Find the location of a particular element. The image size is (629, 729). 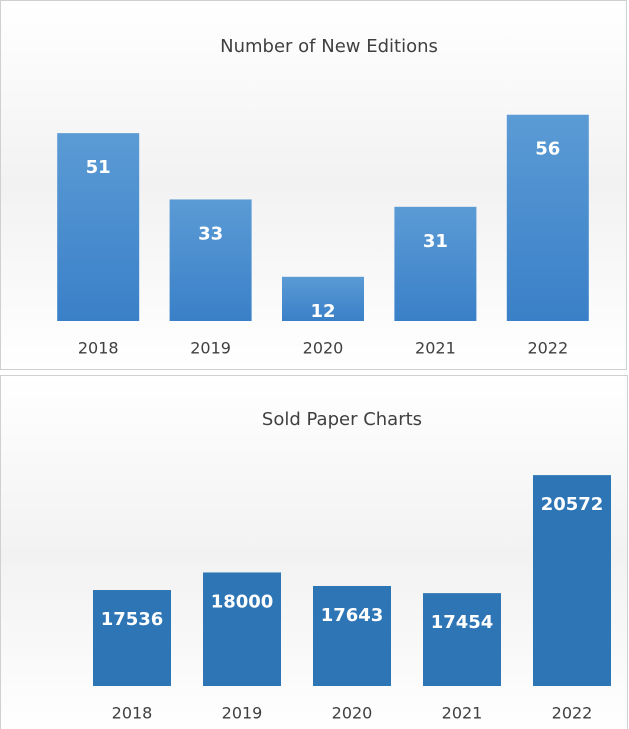

value-label: 31 is located at coordinates (435, 241).